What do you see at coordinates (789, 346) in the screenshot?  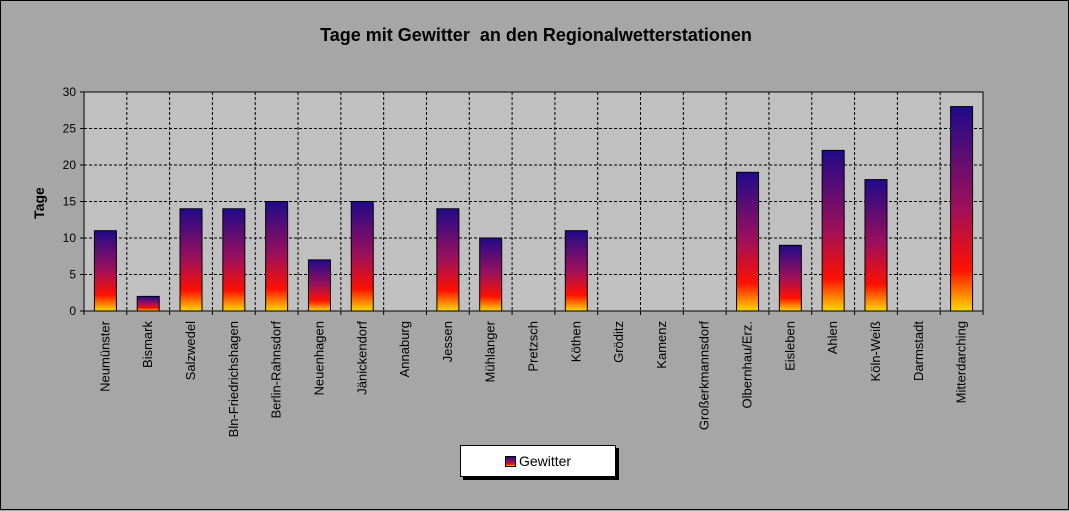 I see `x-tick-label: Eisleben` at bounding box center [789, 346].